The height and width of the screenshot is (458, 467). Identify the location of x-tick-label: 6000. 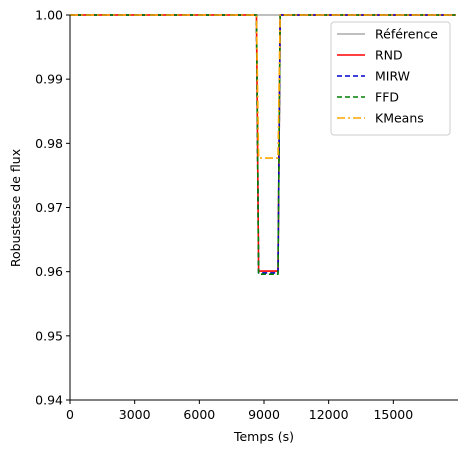
(199, 414).